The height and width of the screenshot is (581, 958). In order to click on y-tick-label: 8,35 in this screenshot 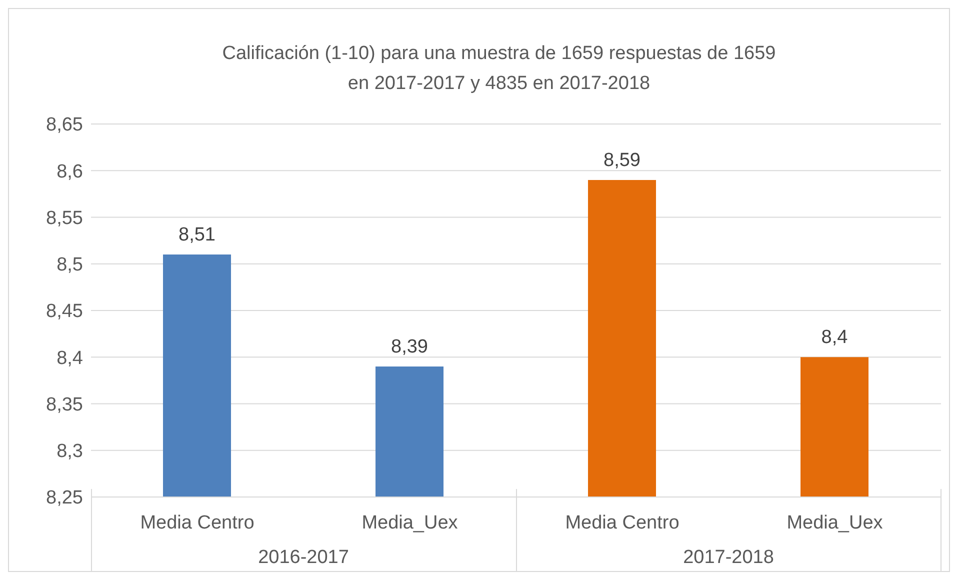, I will do `click(64, 405)`.